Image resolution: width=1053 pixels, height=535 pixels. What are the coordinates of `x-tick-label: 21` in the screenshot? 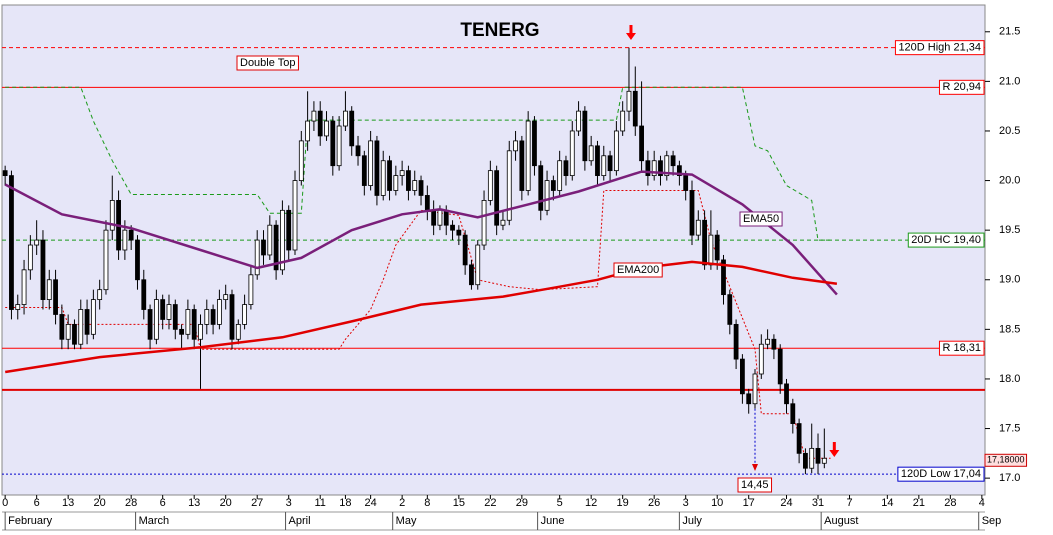 It's located at (919, 503).